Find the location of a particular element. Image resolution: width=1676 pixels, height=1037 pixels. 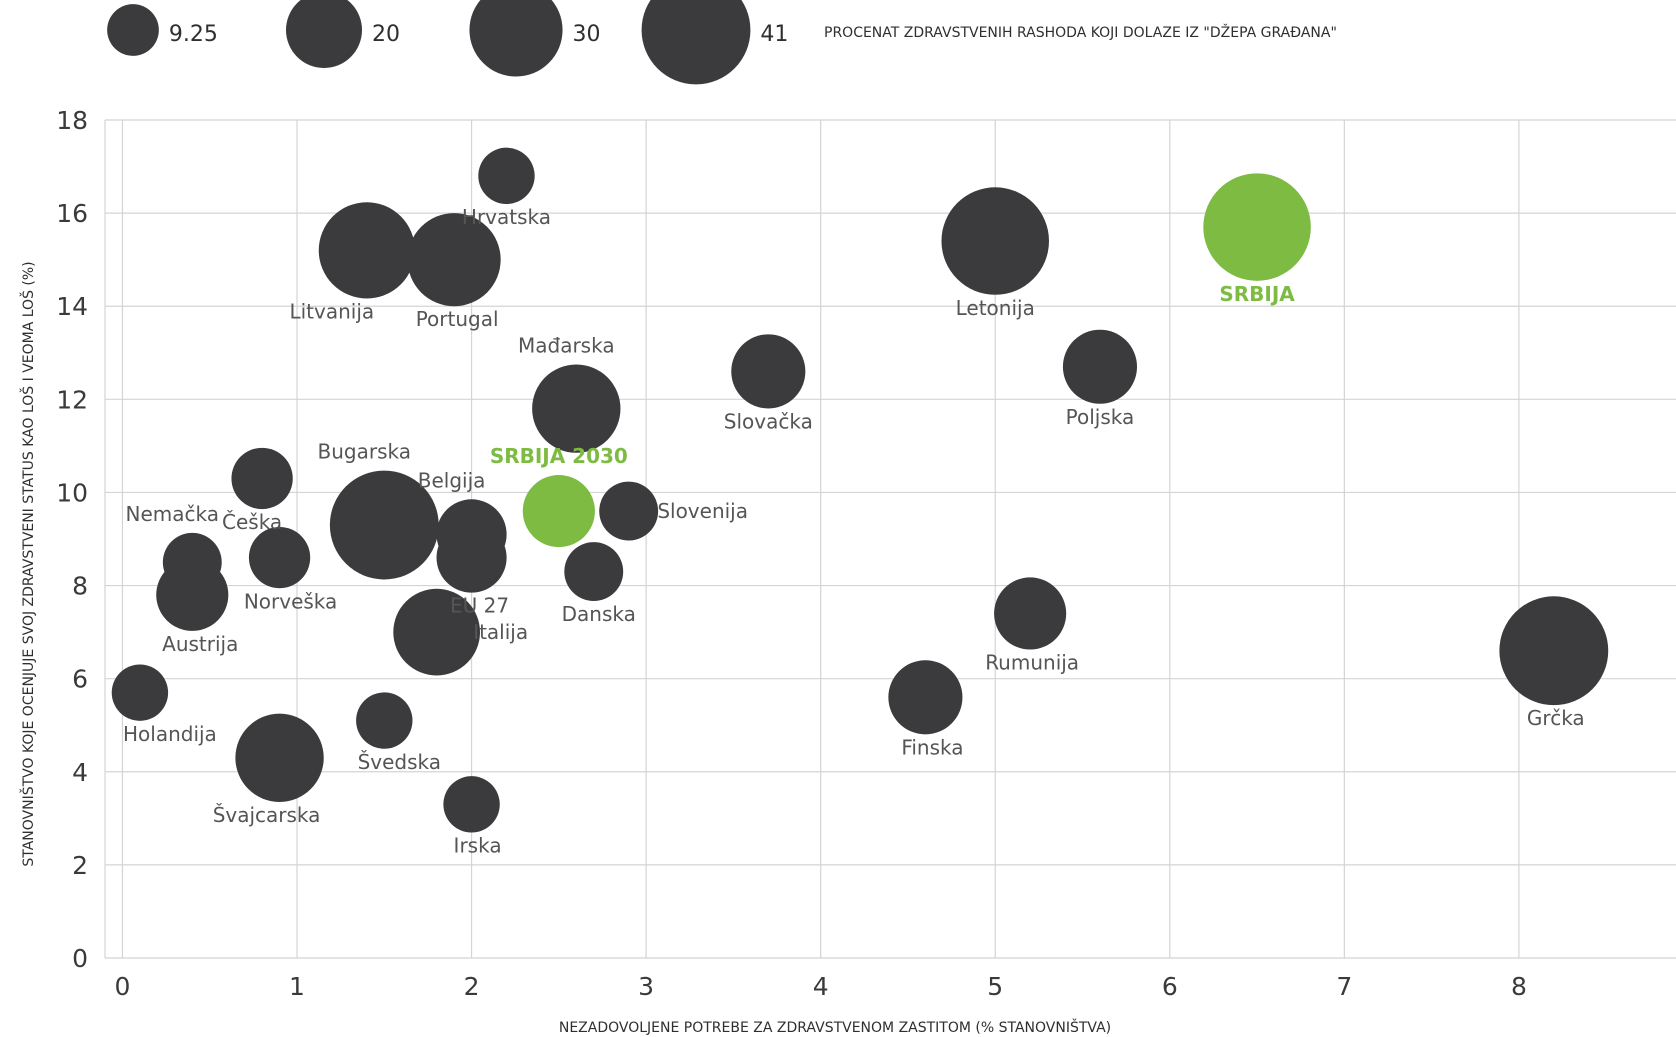

bubble-label-švajcarska: Švajcarska is located at coordinates (267, 815).